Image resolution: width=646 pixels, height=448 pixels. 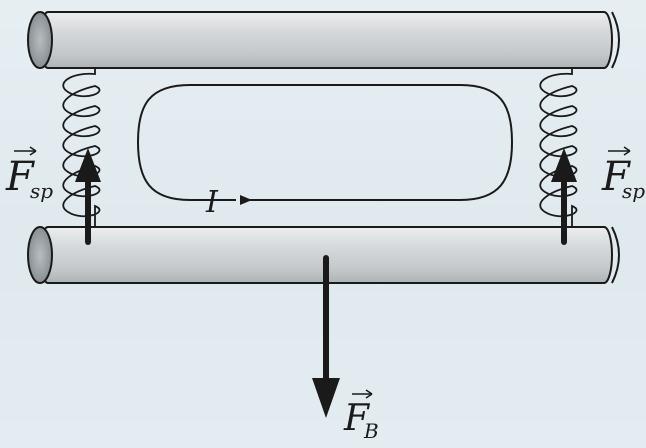 What do you see at coordinates (41, 191) in the screenshot?
I see `left-force-subscript: sp` at bounding box center [41, 191].